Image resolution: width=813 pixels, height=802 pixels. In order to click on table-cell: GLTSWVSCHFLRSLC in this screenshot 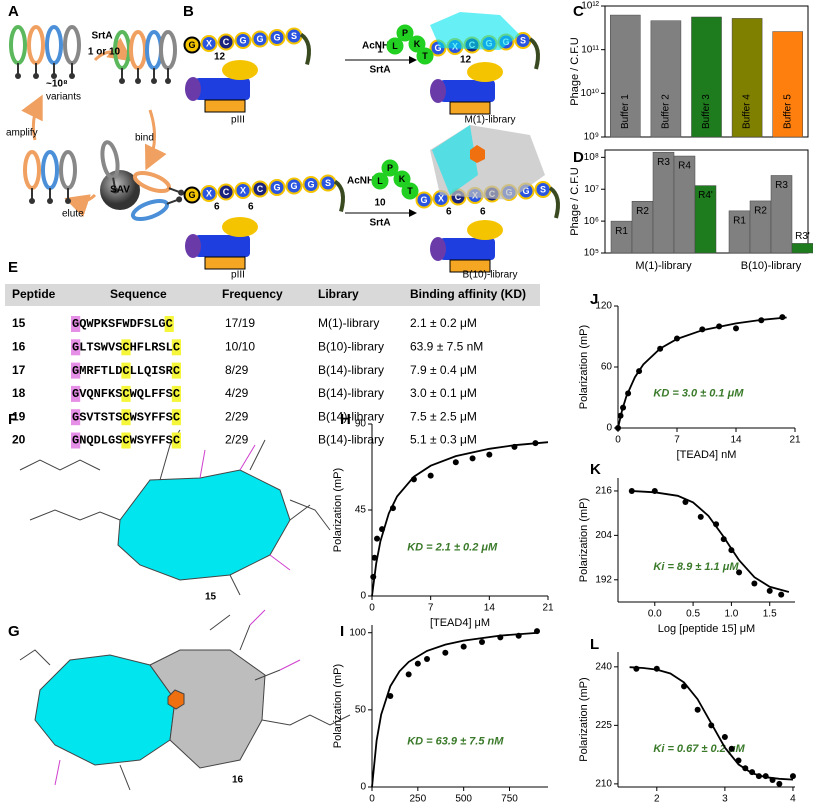, I will do `click(126, 347)`.